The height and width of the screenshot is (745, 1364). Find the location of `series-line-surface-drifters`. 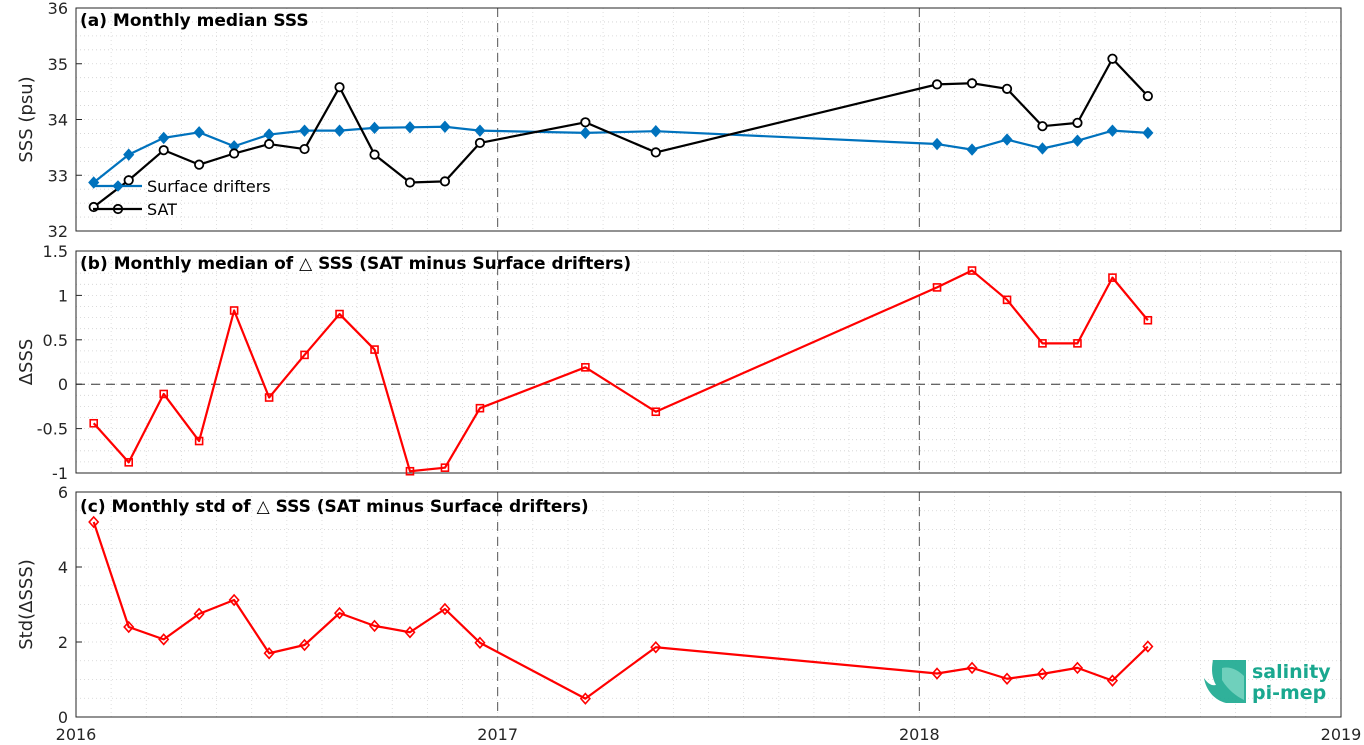

series-line-surface-drifters is located at coordinates (620, 154).